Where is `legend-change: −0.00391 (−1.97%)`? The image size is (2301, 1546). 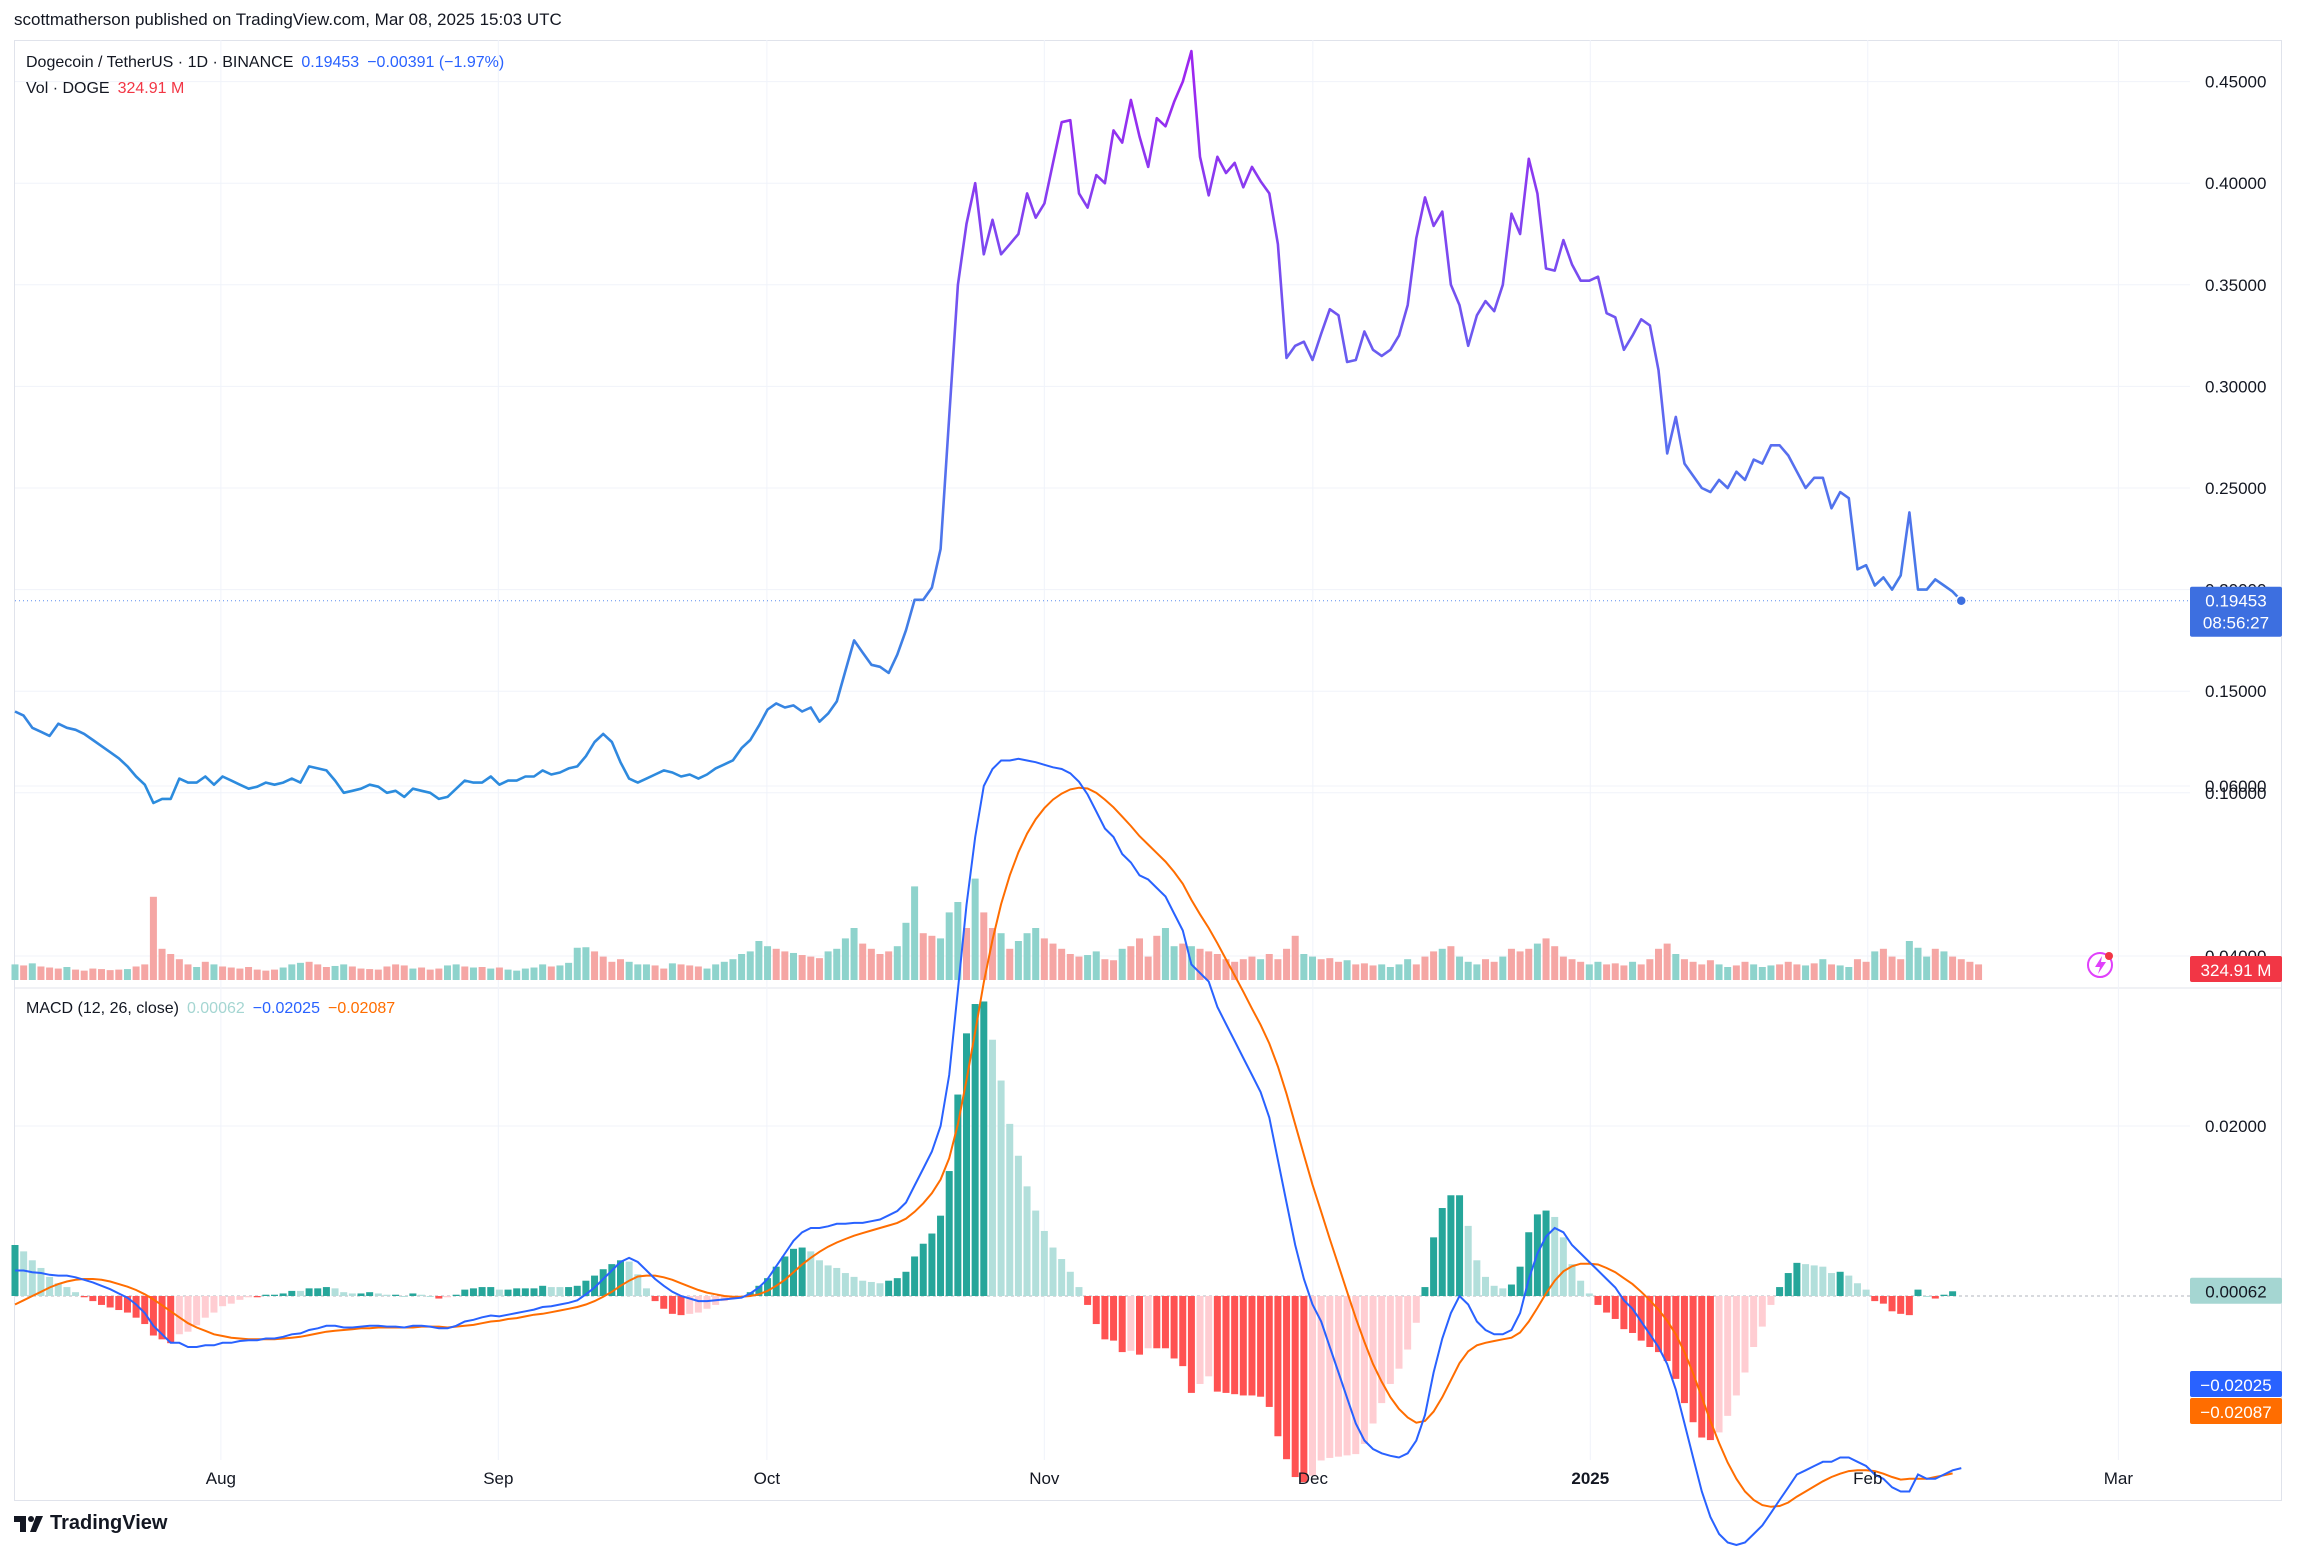 legend-change: −0.00391 (−1.97%) is located at coordinates (436, 62).